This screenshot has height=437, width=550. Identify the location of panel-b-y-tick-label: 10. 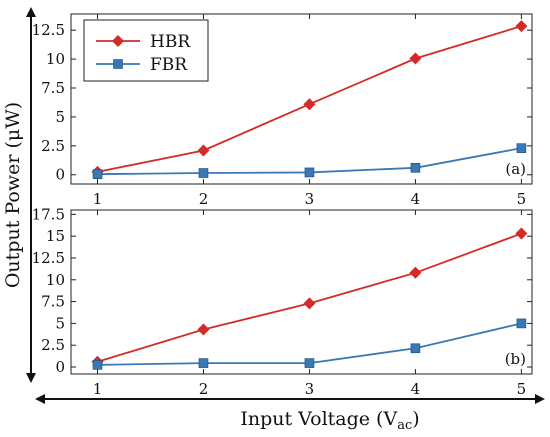
(55, 280).